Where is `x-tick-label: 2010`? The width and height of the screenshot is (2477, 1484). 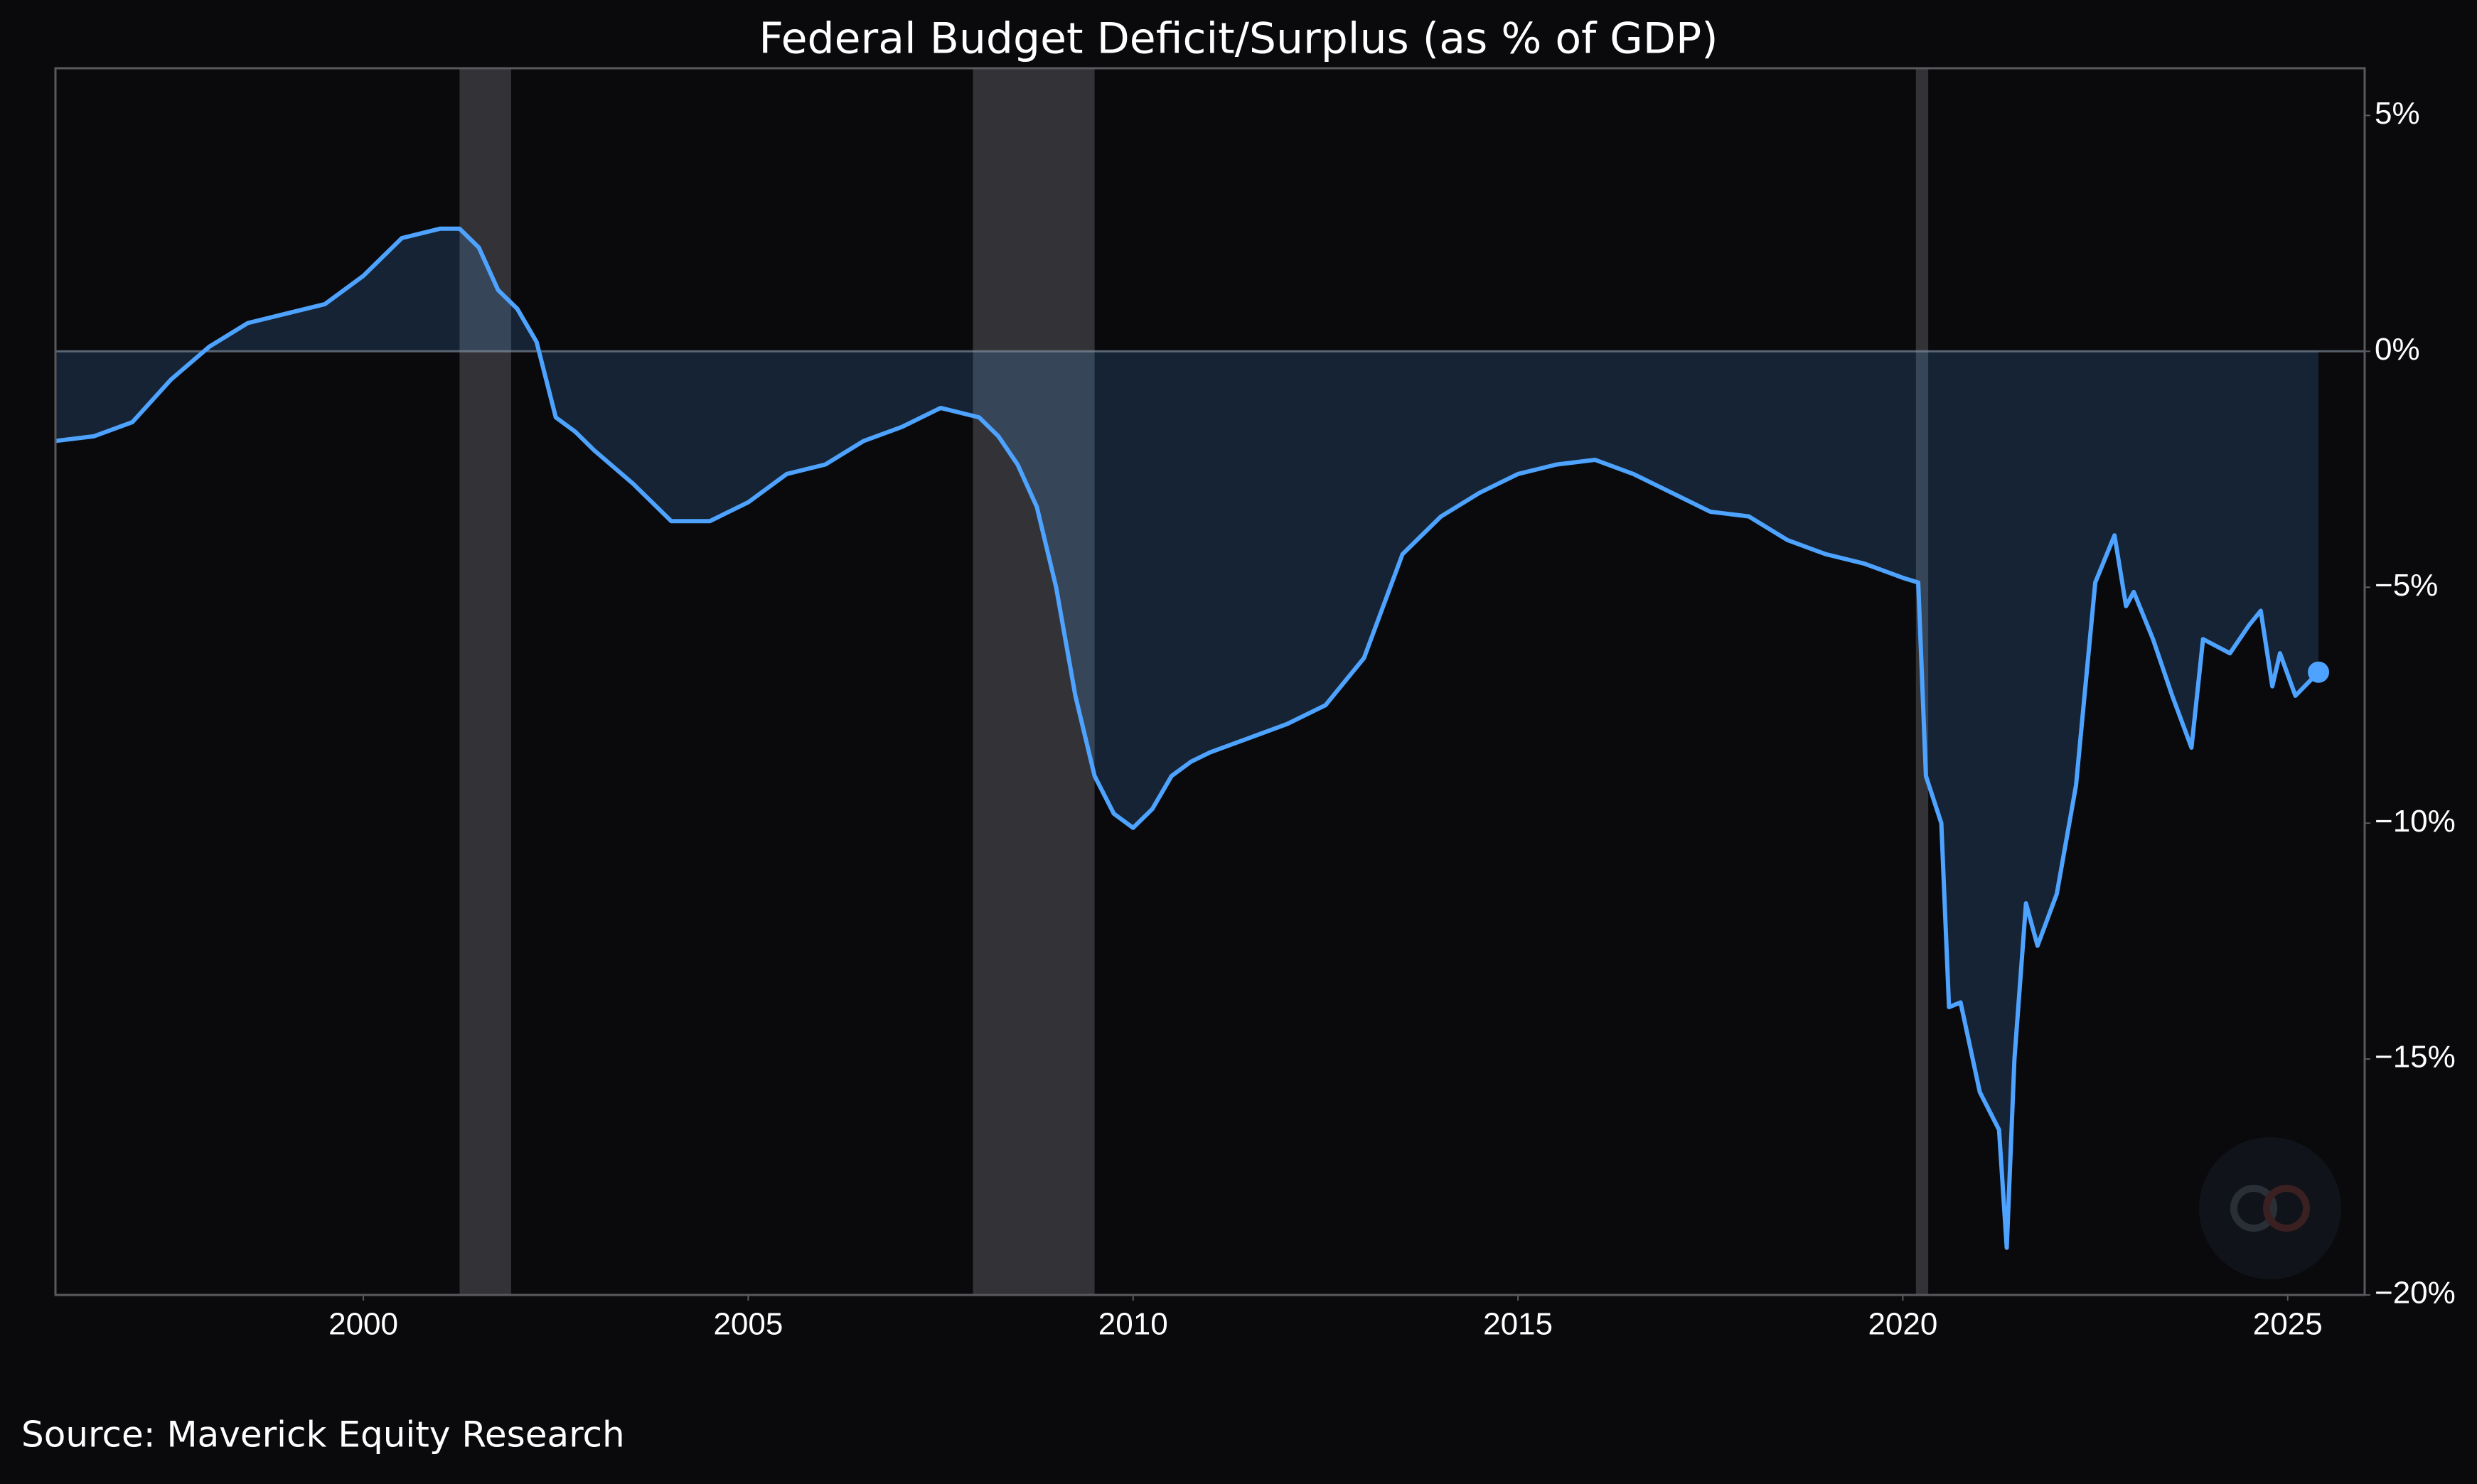
x-tick-label: 2010 is located at coordinates (1133, 1324).